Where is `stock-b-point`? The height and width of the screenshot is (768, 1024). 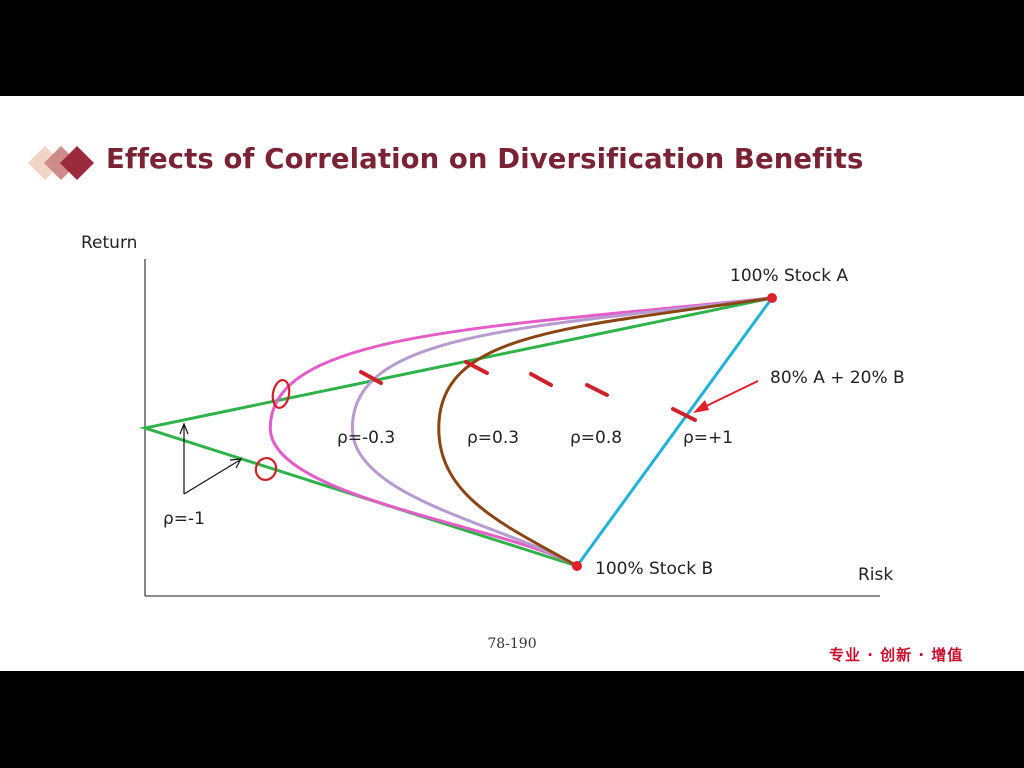
stock-b-point is located at coordinates (577, 566).